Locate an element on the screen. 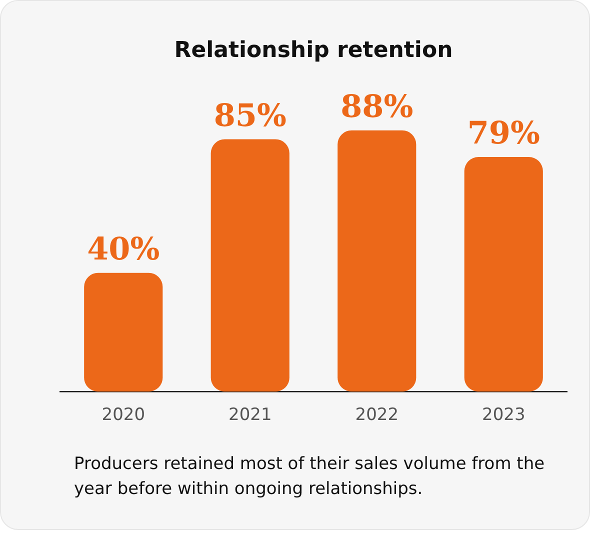 The height and width of the screenshot is (537, 600). x-tick-label: 2021 is located at coordinates (250, 415).